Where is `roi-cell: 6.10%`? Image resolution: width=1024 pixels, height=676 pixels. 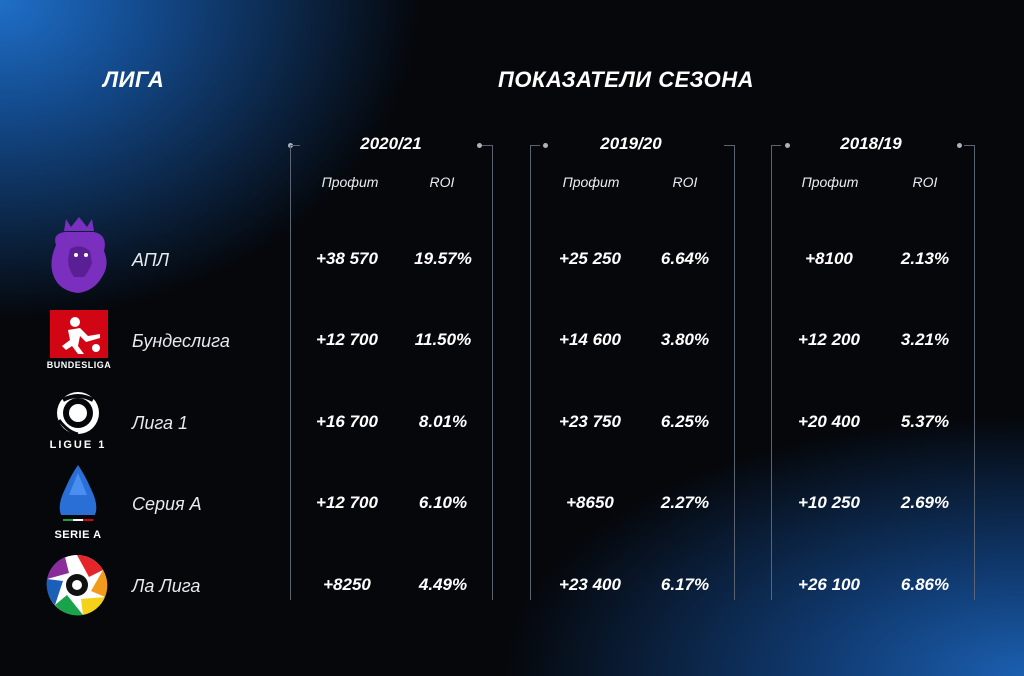 roi-cell: 6.10% is located at coordinates (443, 502).